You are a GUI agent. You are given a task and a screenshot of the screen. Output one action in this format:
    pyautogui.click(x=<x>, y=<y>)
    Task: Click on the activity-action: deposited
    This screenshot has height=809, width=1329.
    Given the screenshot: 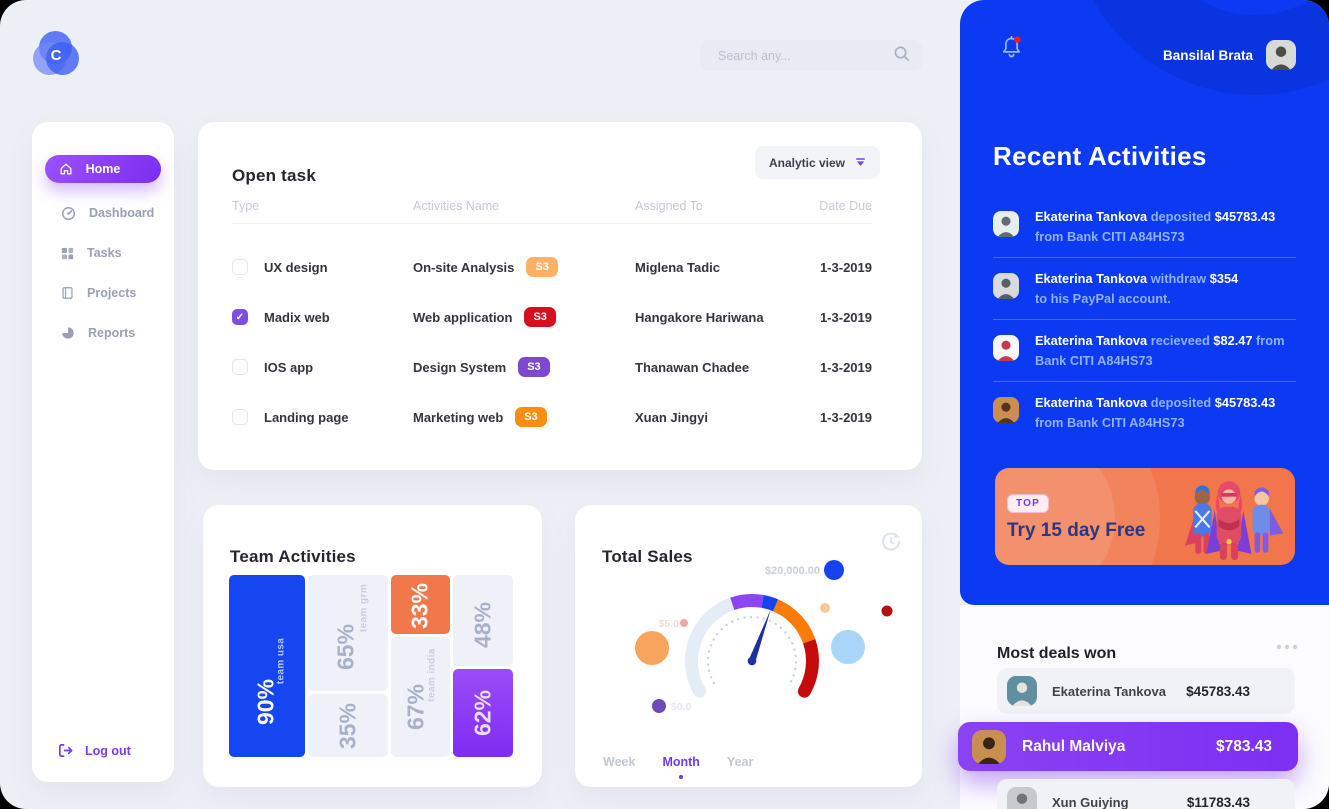 What is the action you would take?
    pyautogui.click(x=1181, y=402)
    